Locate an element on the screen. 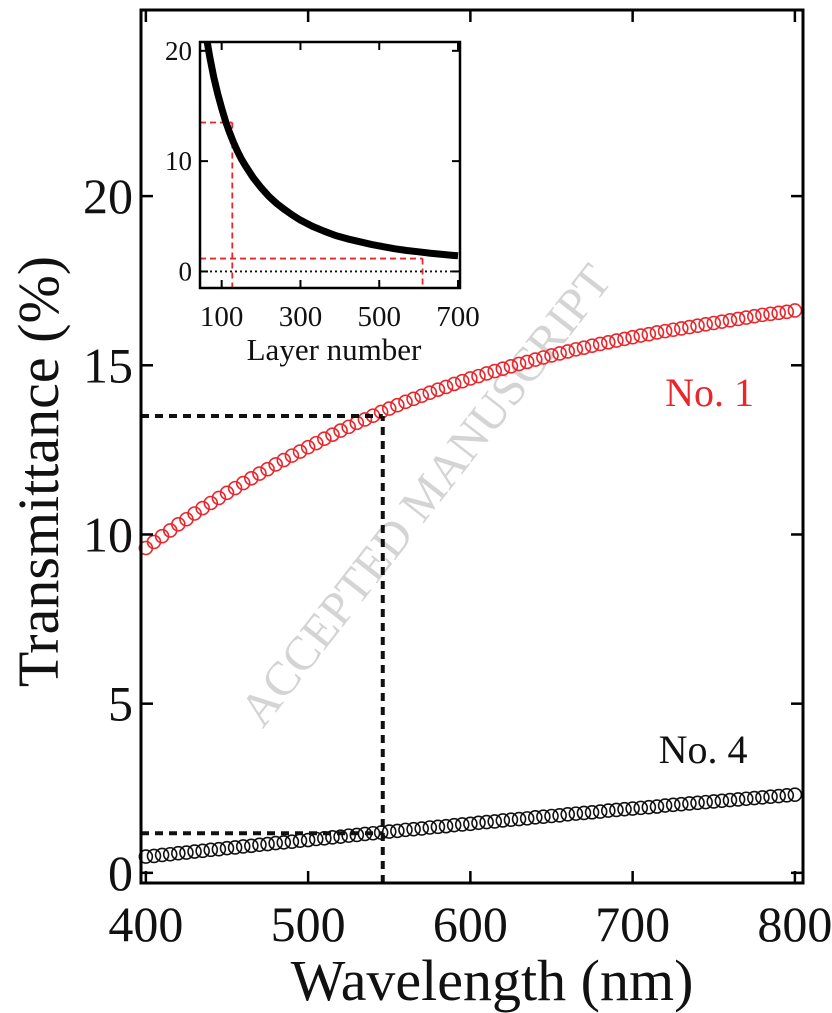 This screenshot has height=1013, width=832. y-tick-label: 10 is located at coordinates (108, 534).